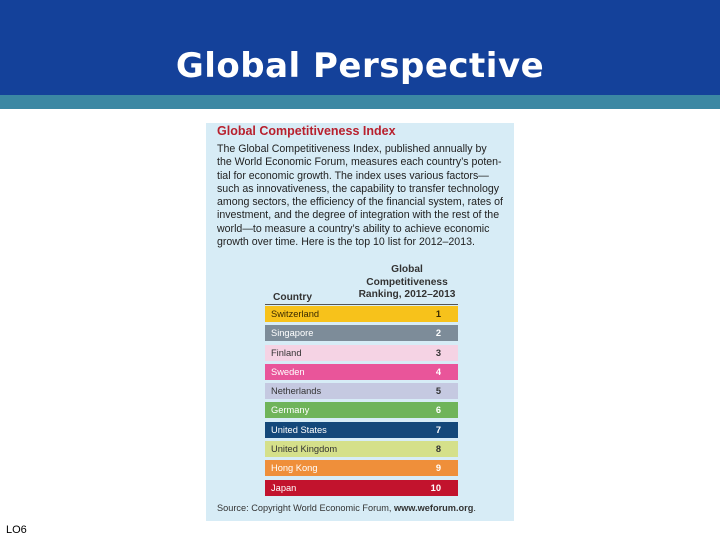 The height and width of the screenshot is (540, 720). I want to click on rank-header-line: Competitiveness, so click(407, 282).